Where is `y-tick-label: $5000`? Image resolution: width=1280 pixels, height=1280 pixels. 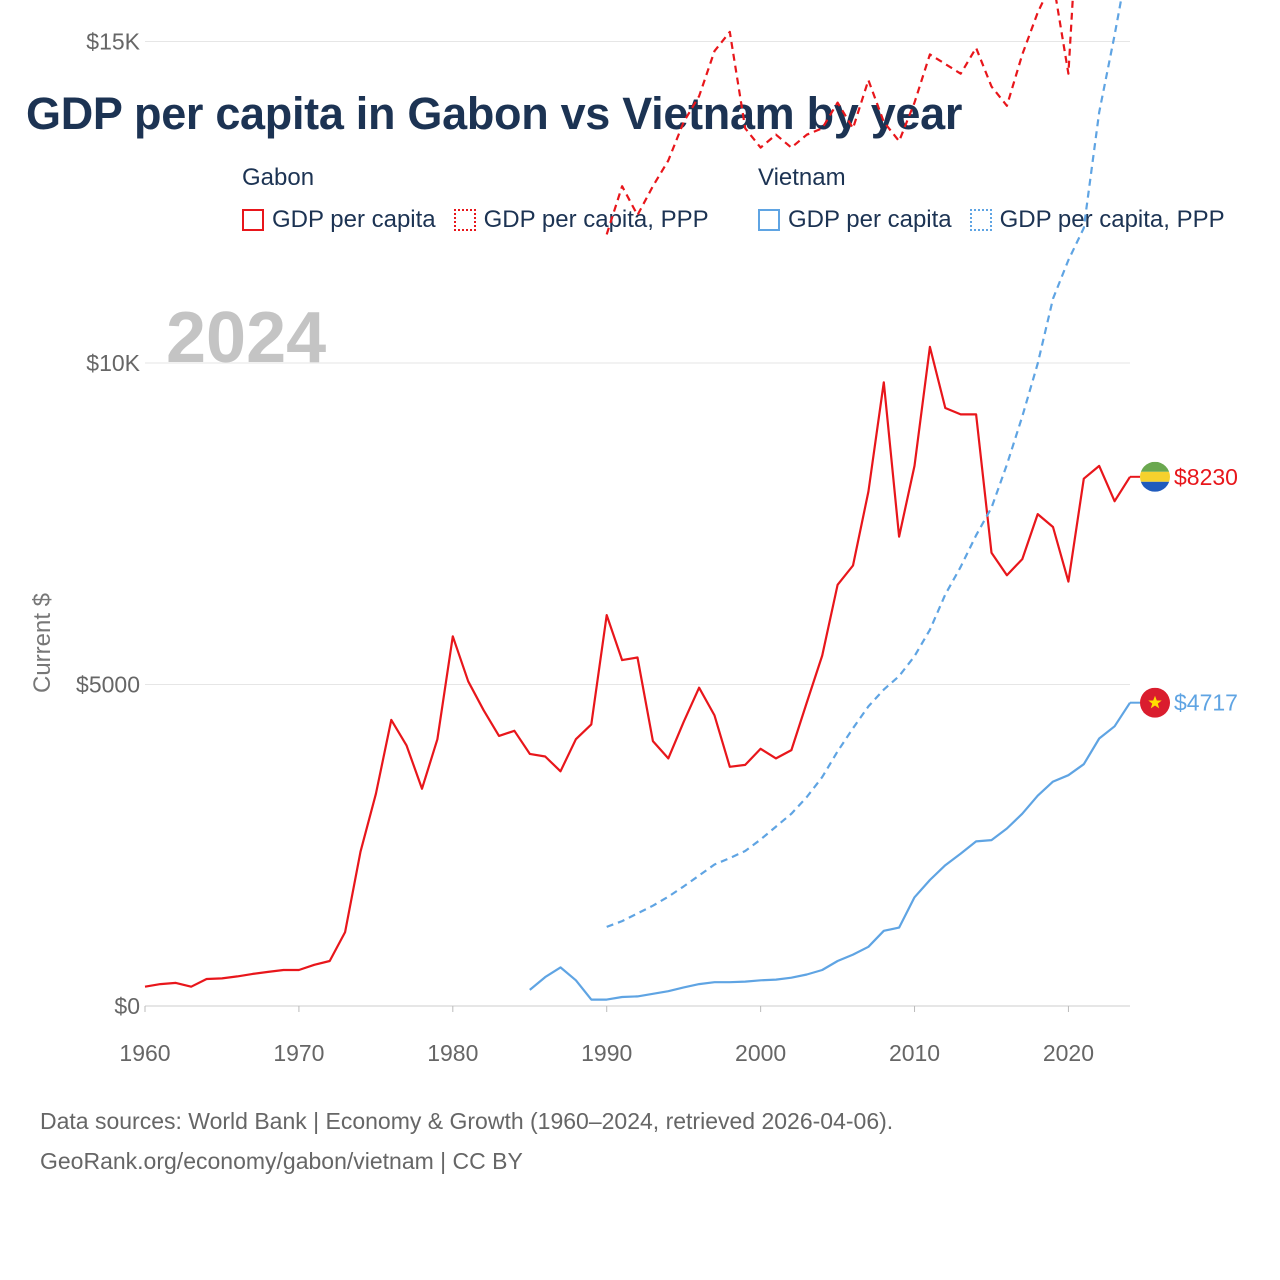
y-tick-label: $5000 is located at coordinates (108, 685).